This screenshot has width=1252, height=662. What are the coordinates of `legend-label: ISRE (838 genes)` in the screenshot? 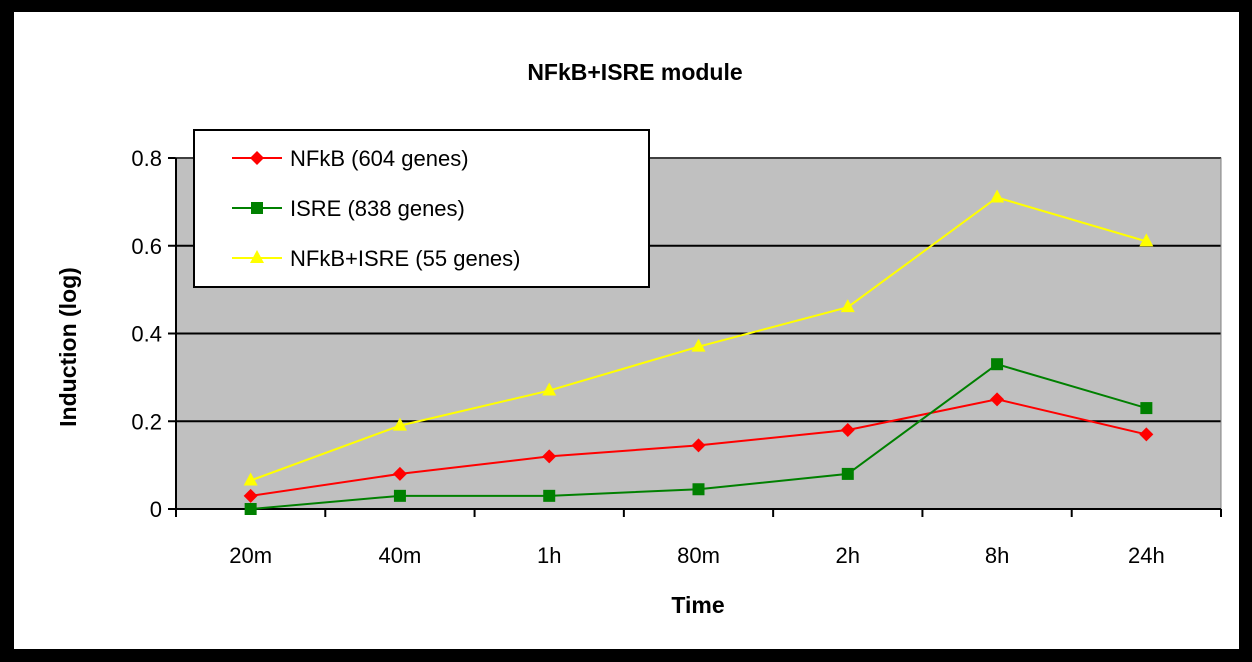 It's located at (377, 208).